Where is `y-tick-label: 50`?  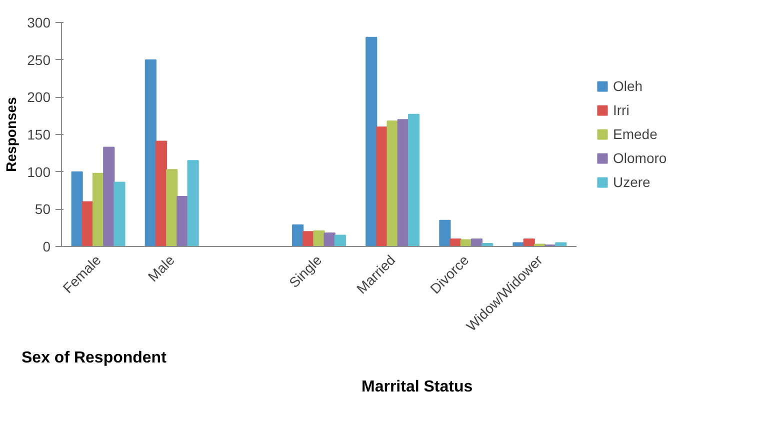 y-tick-label: 50 is located at coordinates (42, 209).